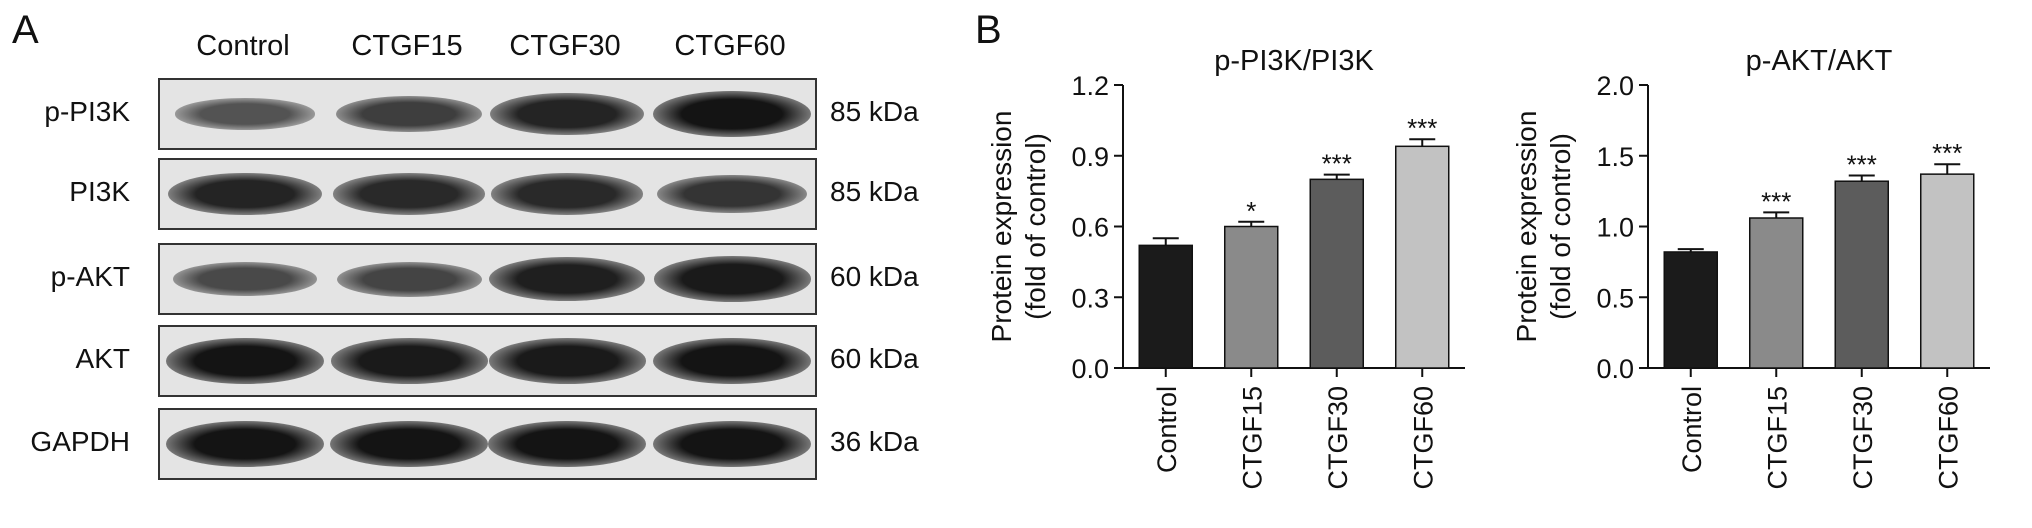  I want to click on blot-row-label: AKT, so click(102, 358).